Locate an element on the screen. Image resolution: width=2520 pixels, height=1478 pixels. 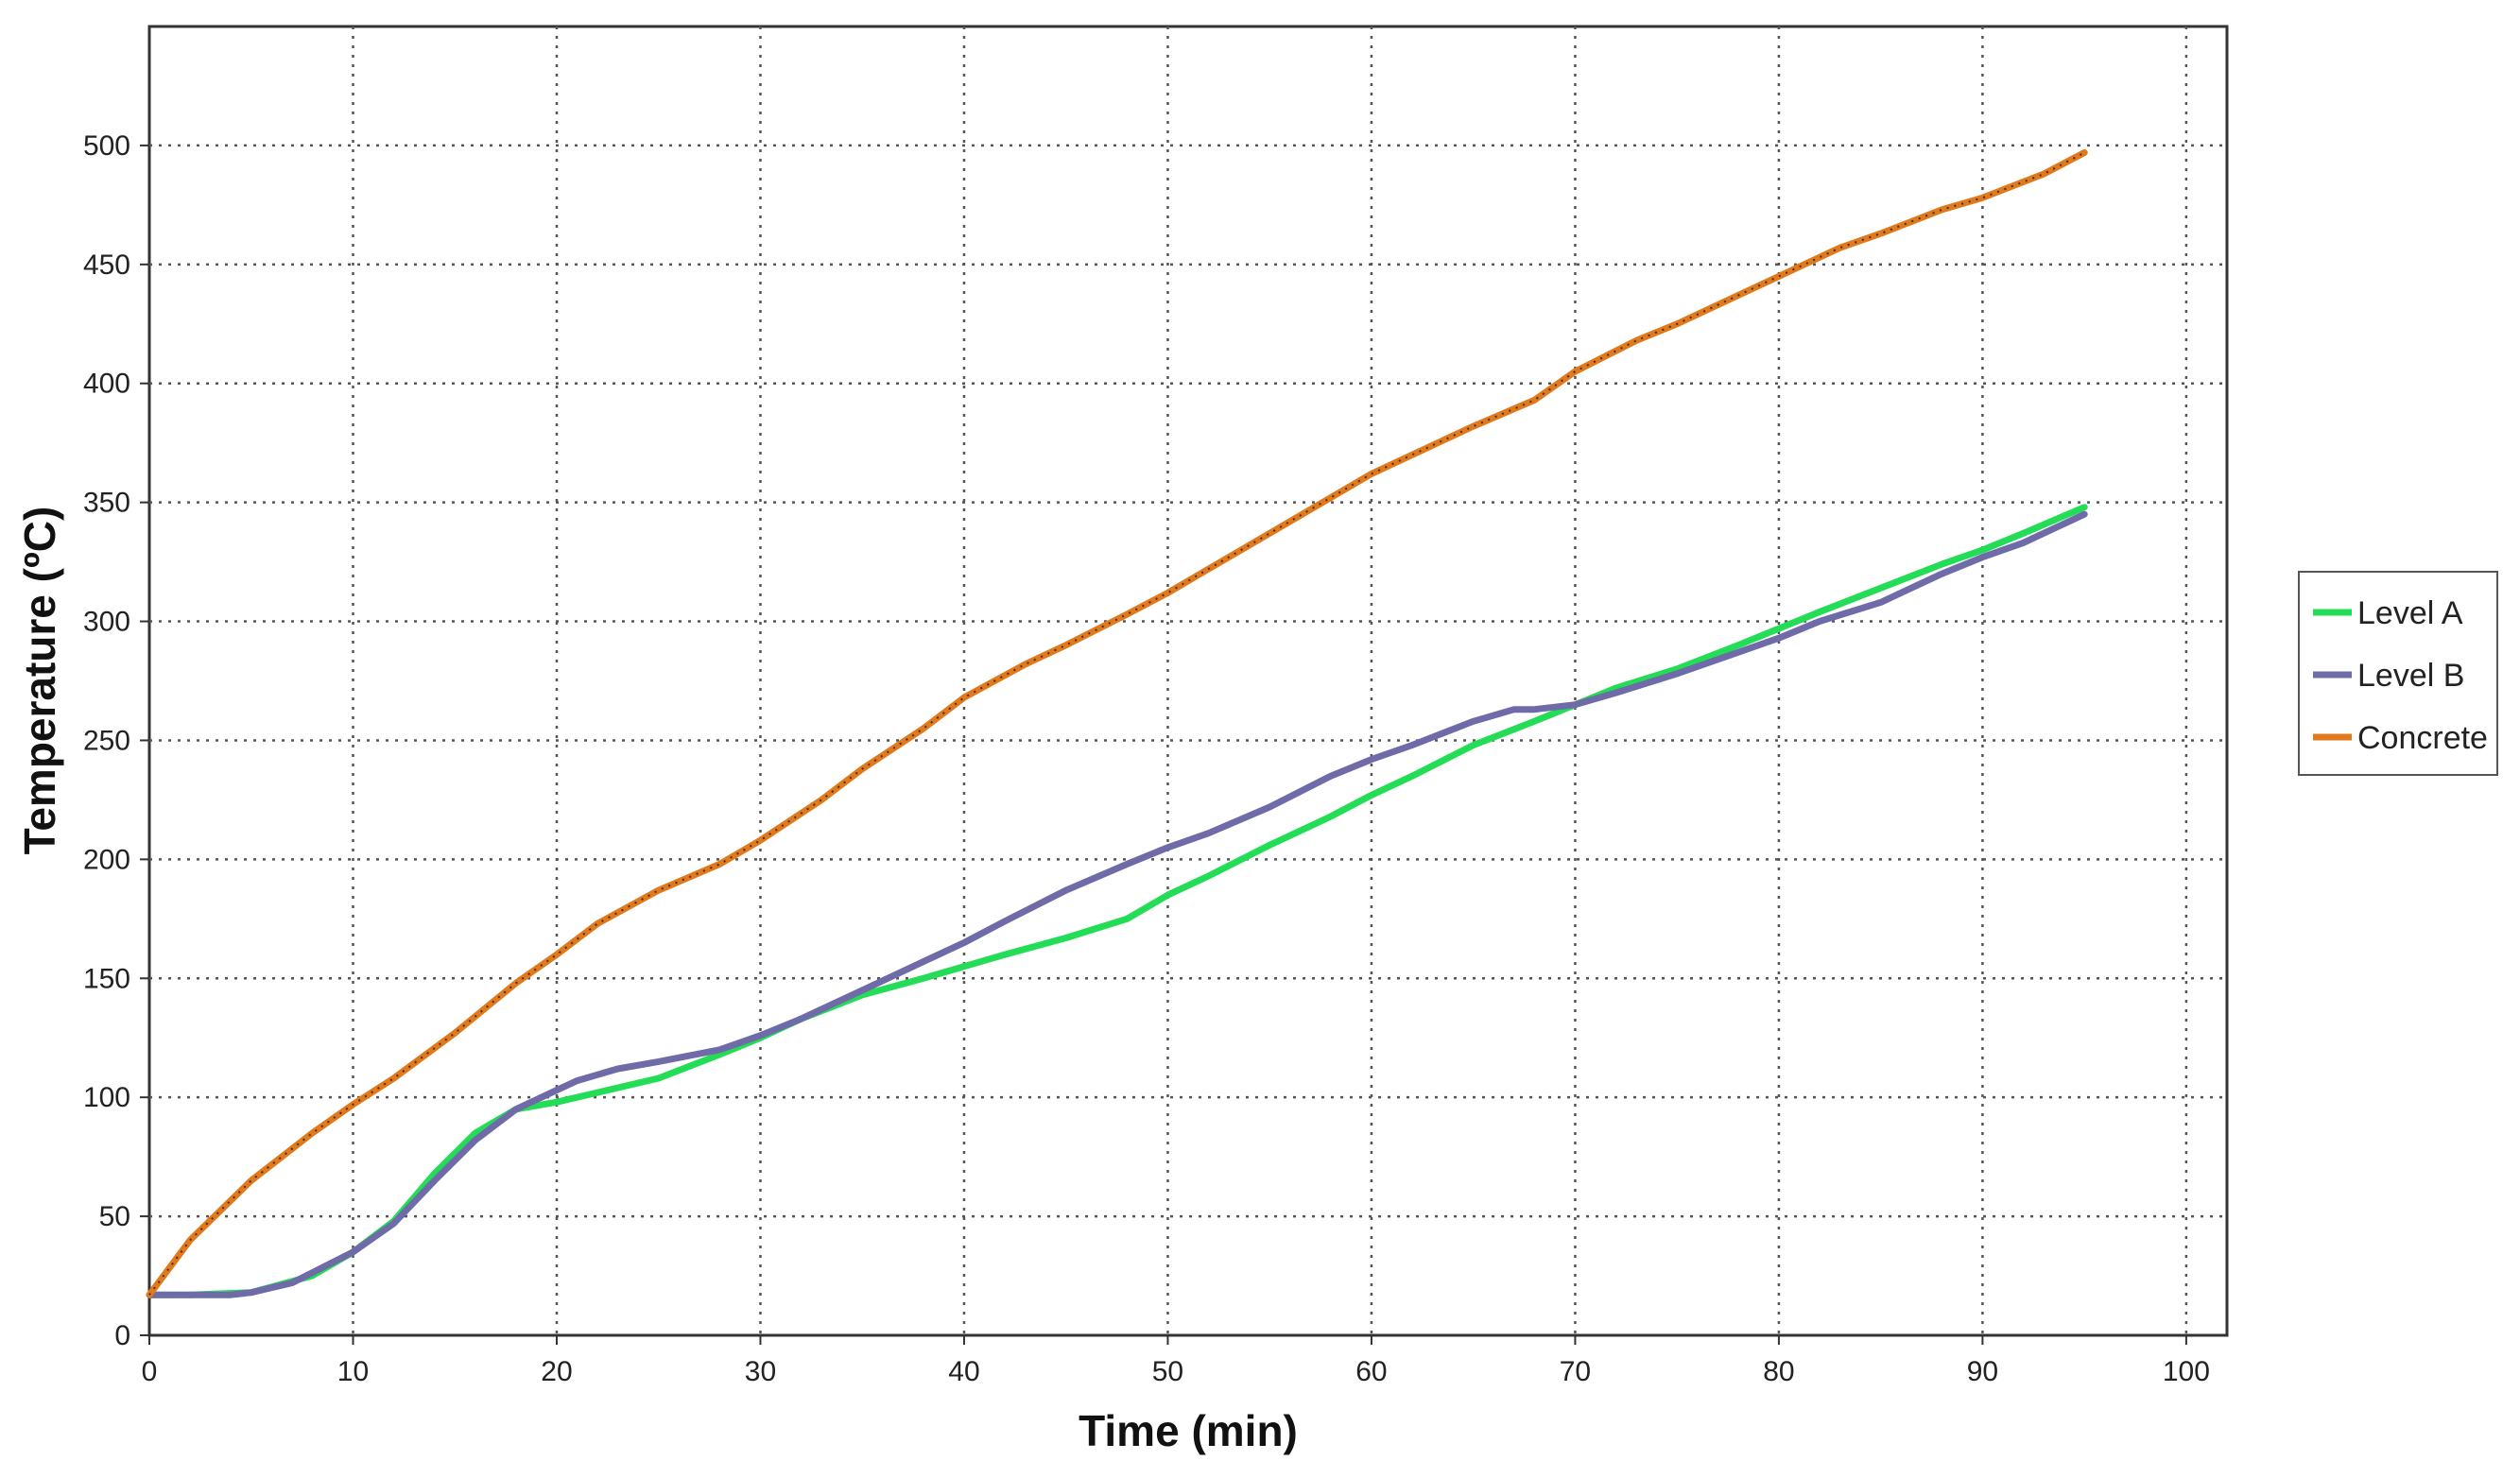
x-axis-ticks: 0 10 20 30 40 50 60 70 80 90 100 is located at coordinates (1176, 1361).